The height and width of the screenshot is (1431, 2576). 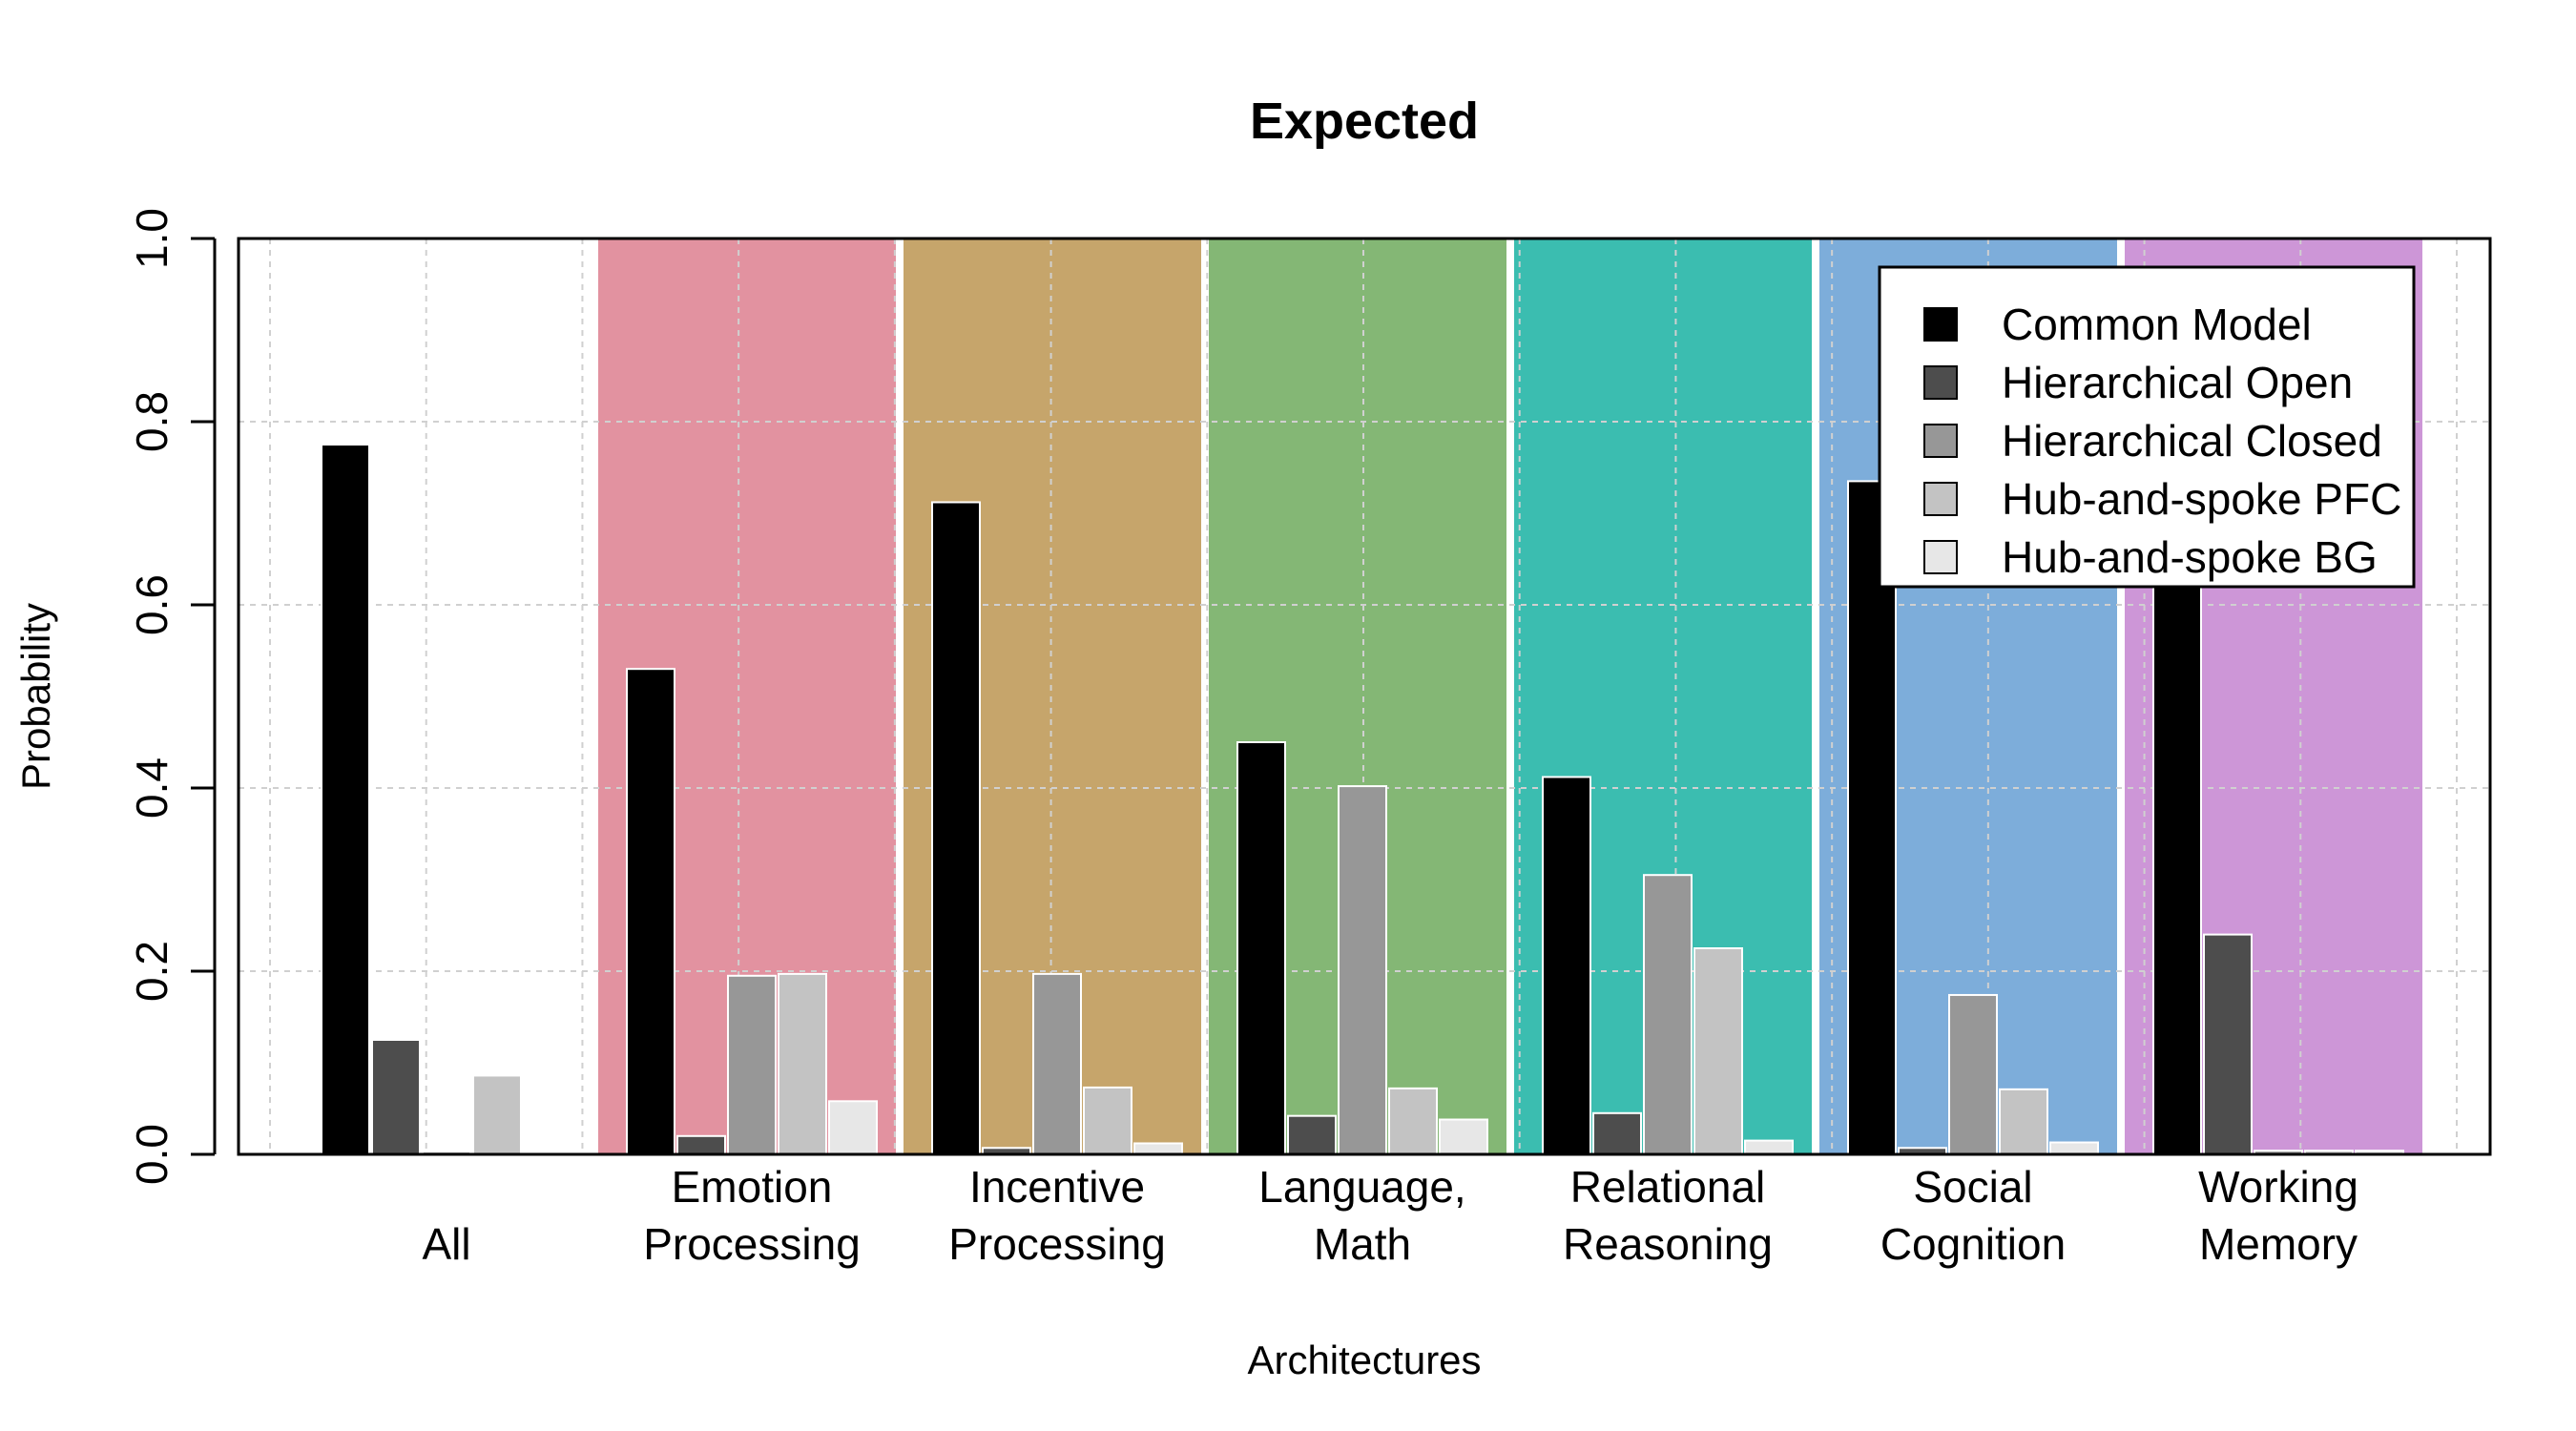 What do you see at coordinates (1972, 1187) in the screenshot?
I see `x-tick-label: Social` at bounding box center [1972, 1187].